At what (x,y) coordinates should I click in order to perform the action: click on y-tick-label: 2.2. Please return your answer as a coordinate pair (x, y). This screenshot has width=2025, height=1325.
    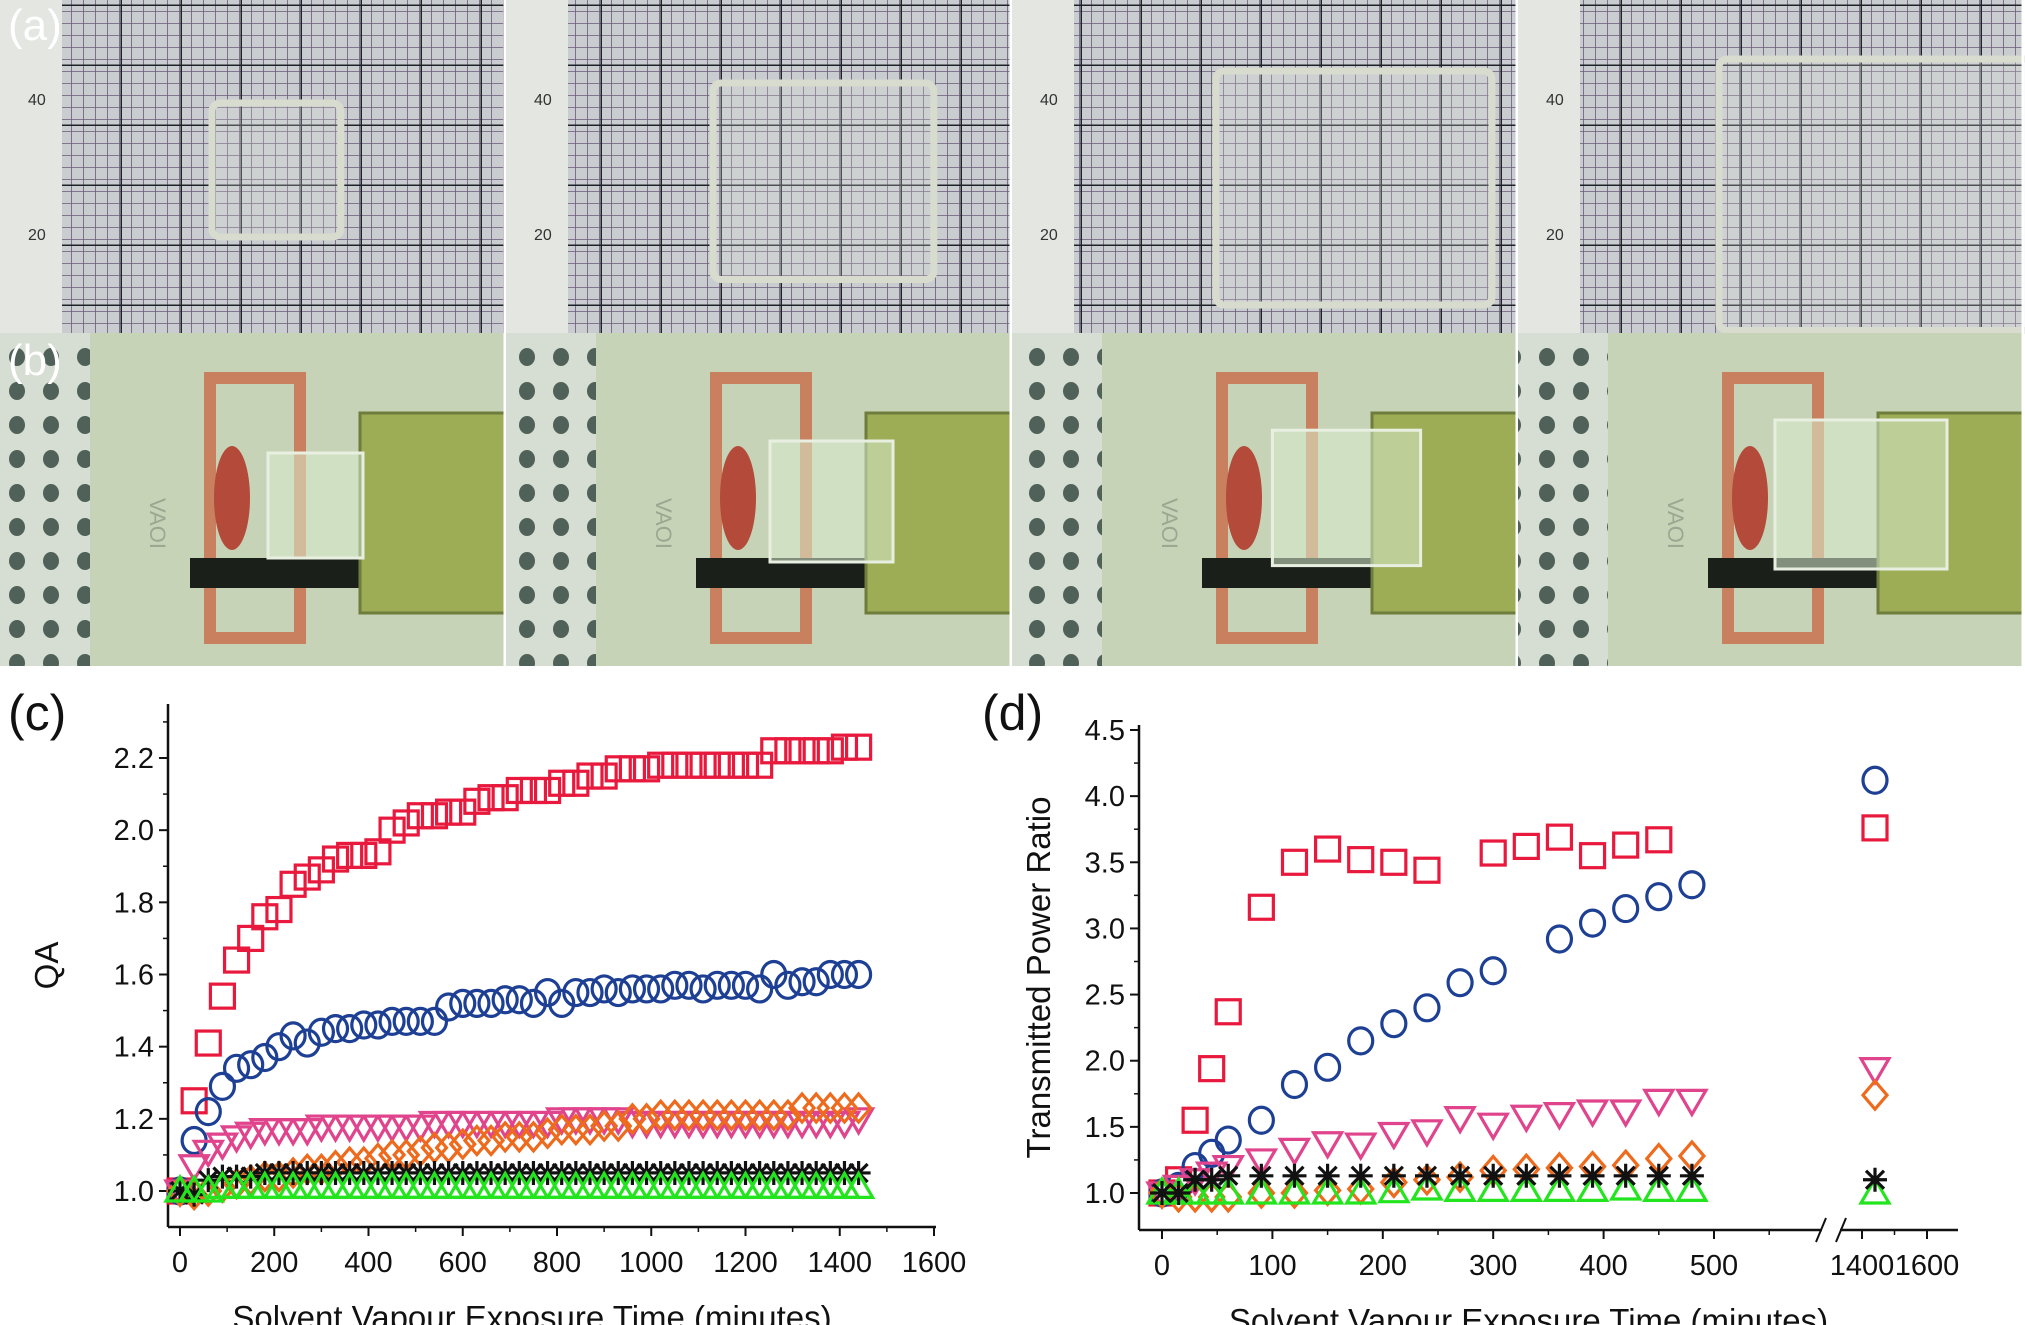
    Looking at the image, I should click on (134, 759).